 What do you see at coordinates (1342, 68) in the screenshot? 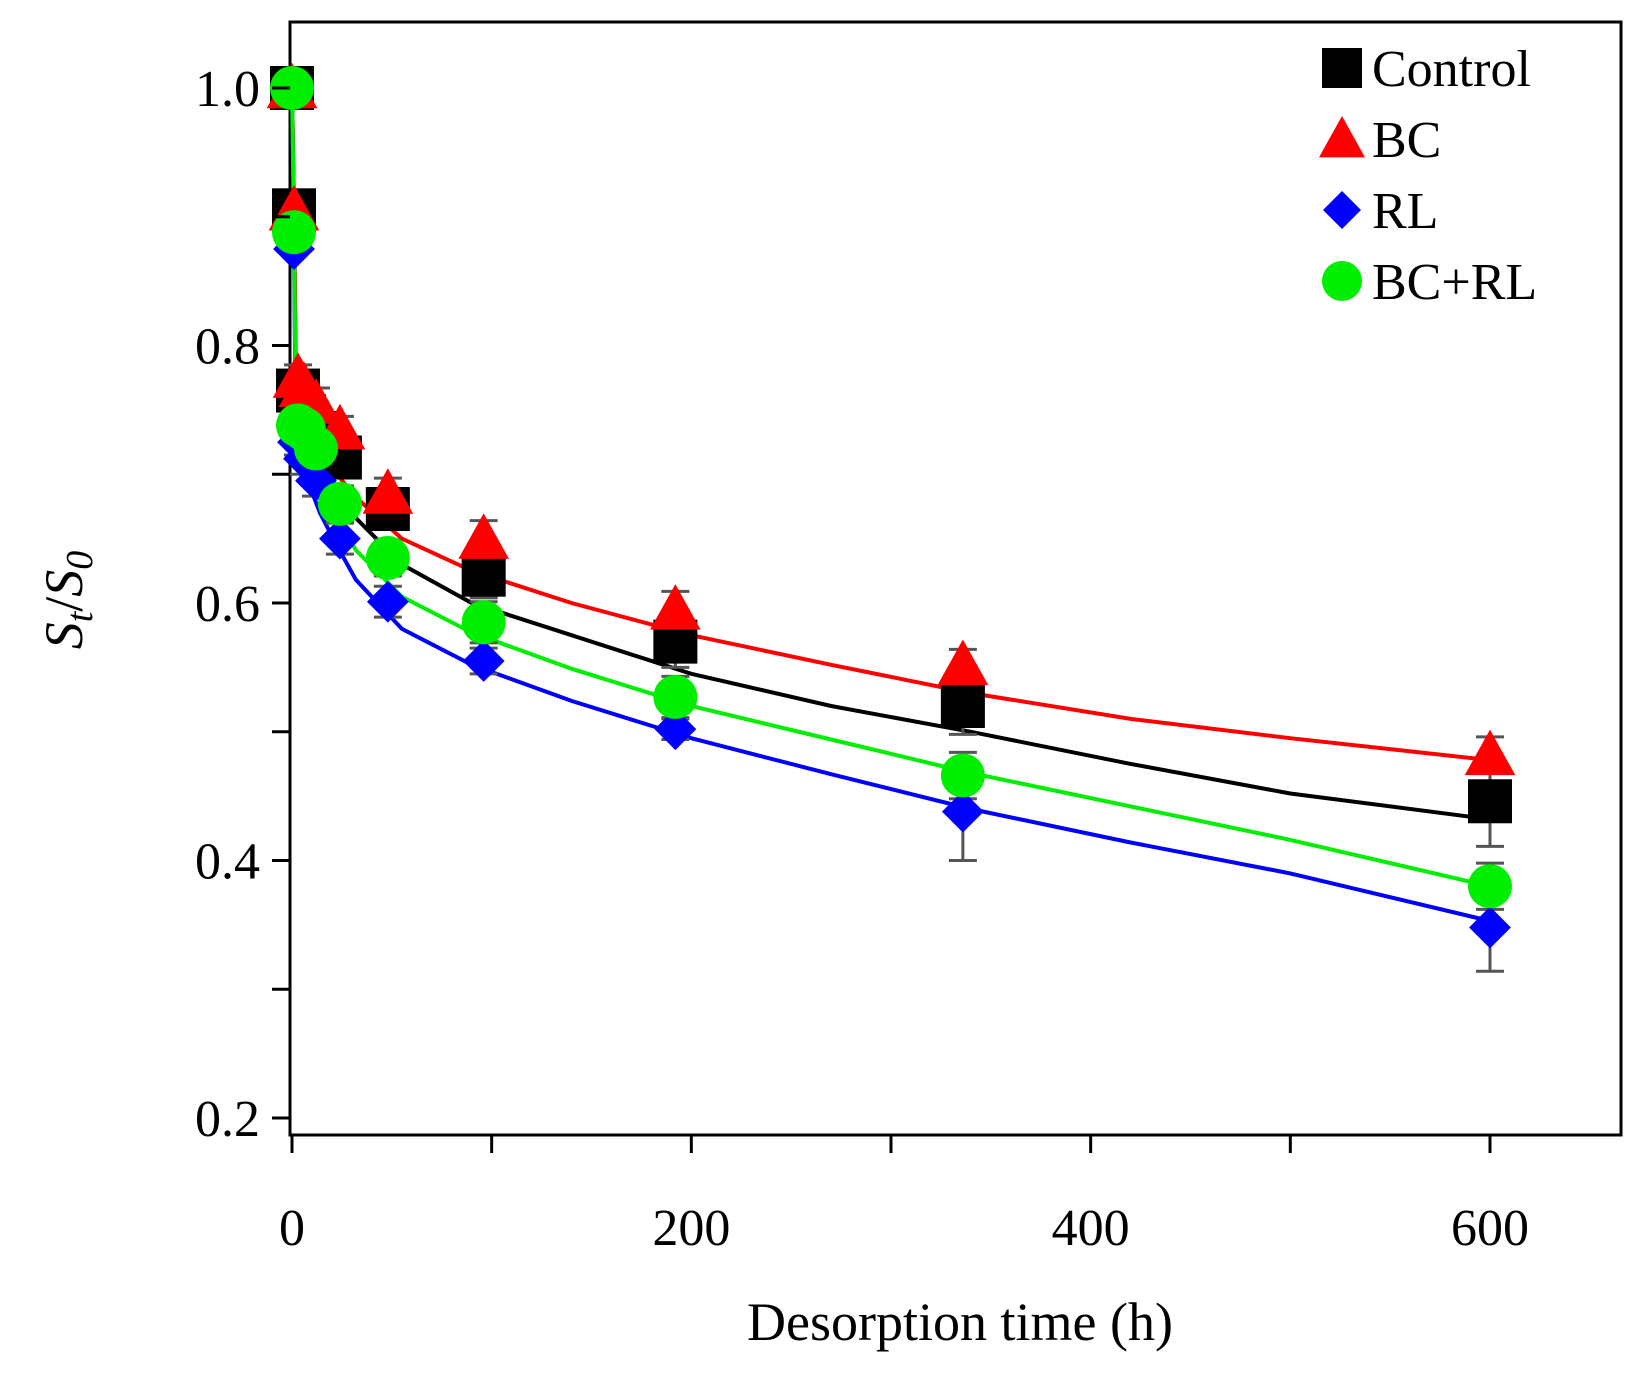
I see `legend-marker-Control` at bounding box center [1342, 68].